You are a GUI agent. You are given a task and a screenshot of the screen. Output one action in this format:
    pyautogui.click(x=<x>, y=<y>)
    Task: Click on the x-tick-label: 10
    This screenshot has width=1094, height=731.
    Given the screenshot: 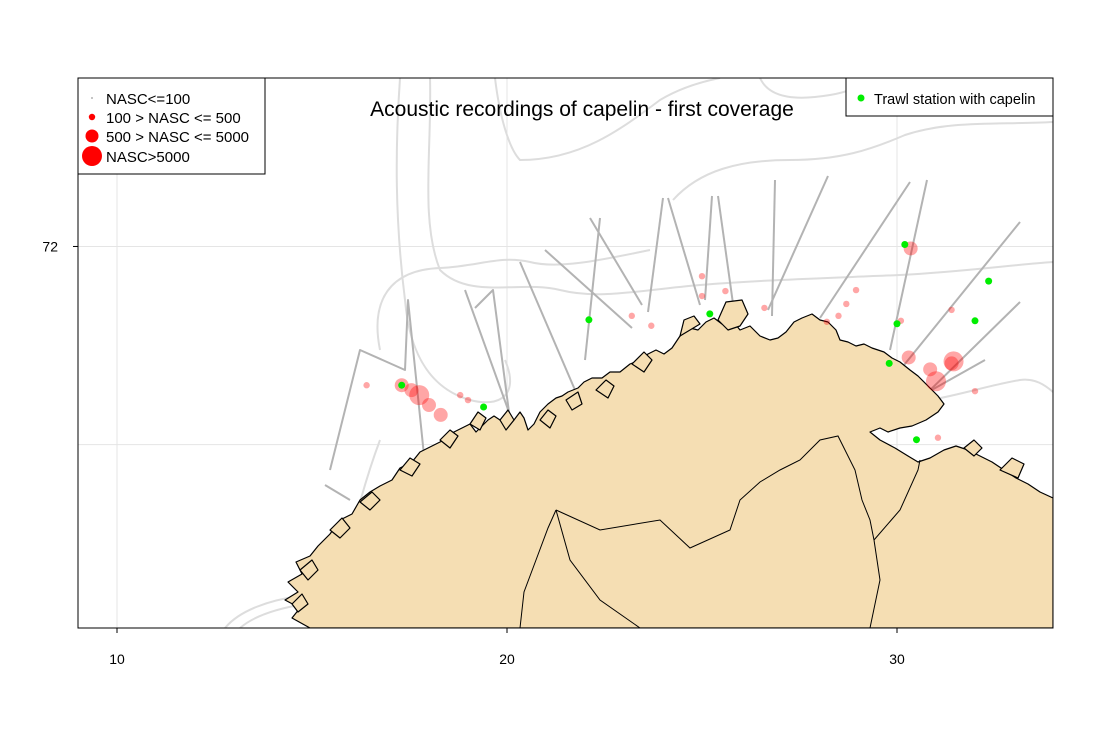 What is the action you would take?
    pyautogui.click(x=117, y=659)
    